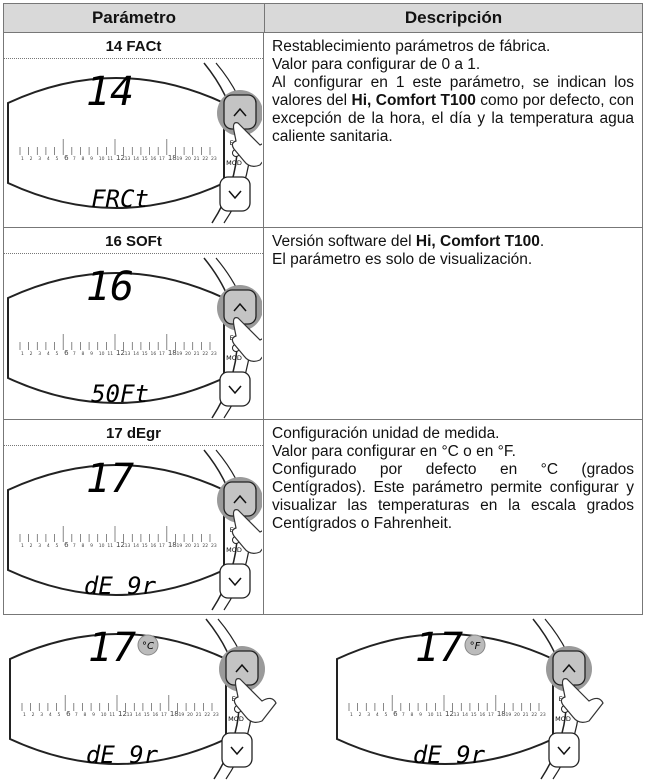  I want to click on description-text: Valor para configurar de 0 a 1., so click(376, 64).